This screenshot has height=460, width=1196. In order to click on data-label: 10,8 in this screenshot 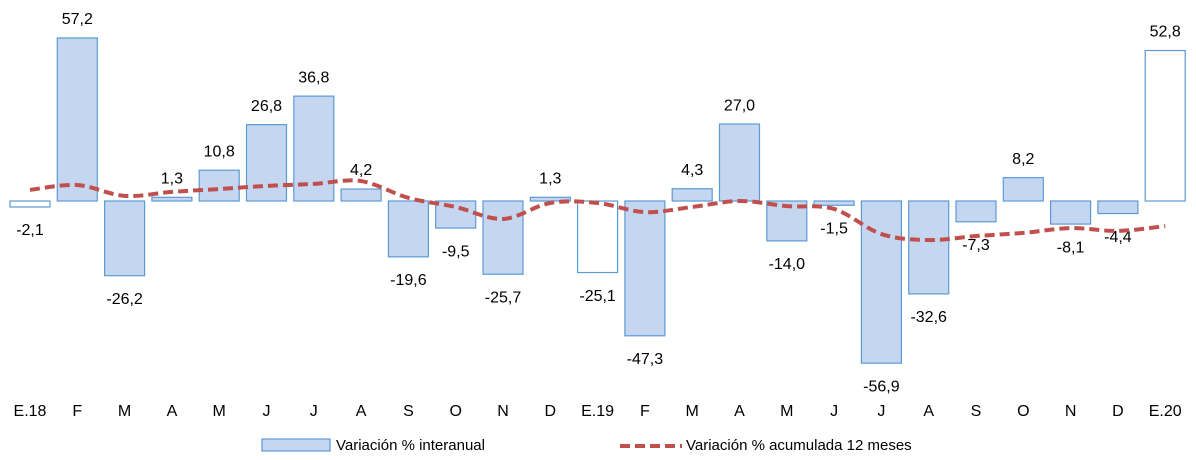, I will do `click(219, 151)`.